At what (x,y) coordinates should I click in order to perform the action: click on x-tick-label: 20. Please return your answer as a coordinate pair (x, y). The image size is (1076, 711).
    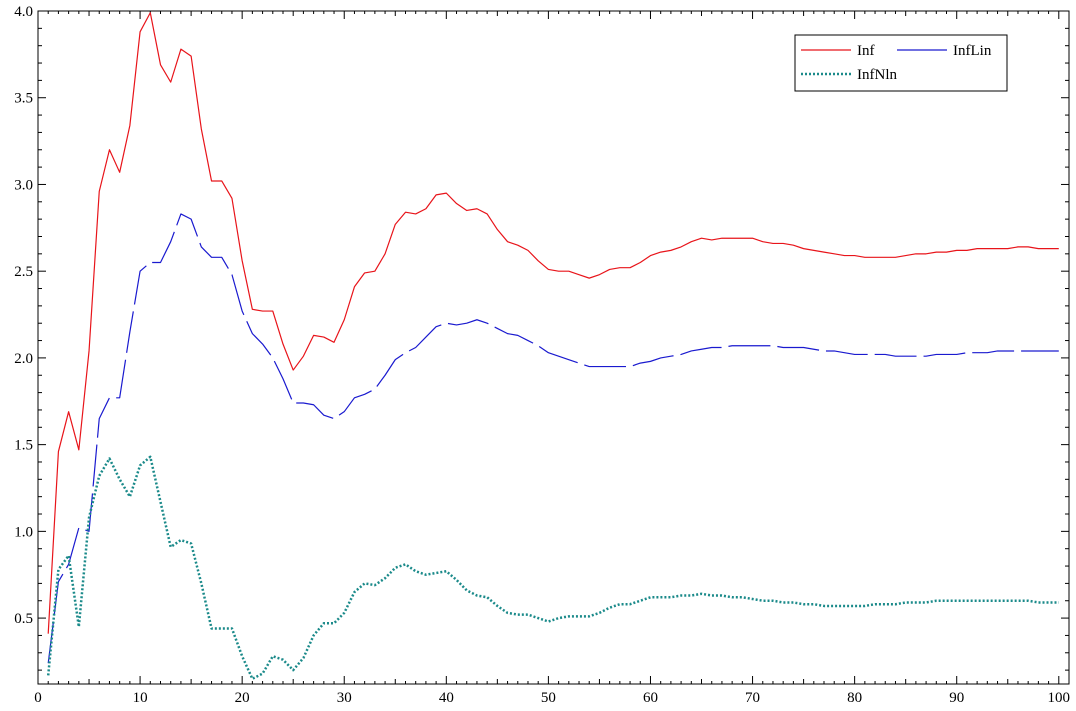
    Looking at the image, I should click on (242, 698).